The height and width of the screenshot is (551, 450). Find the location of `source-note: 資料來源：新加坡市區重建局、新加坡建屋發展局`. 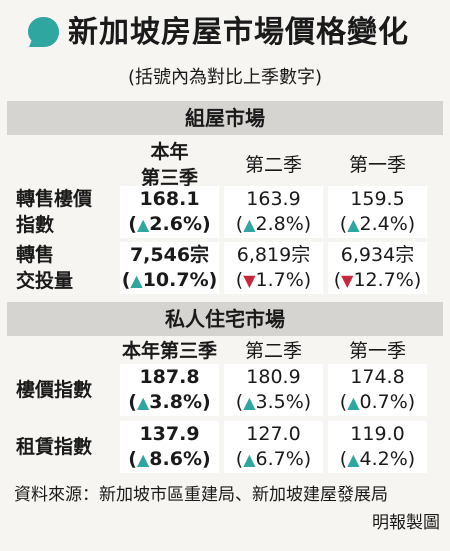

source-note: 資料來源：新加坡市區重建局、新加坡建屋發展局 is located at coordinates (201, 495).